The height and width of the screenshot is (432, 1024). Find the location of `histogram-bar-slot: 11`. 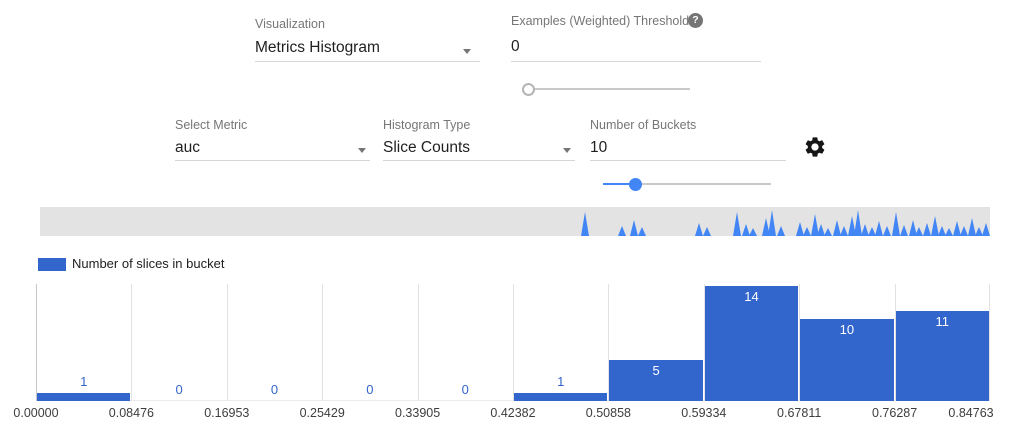

histogram-bar-slot: 11 is located at coordinates (942, 342).